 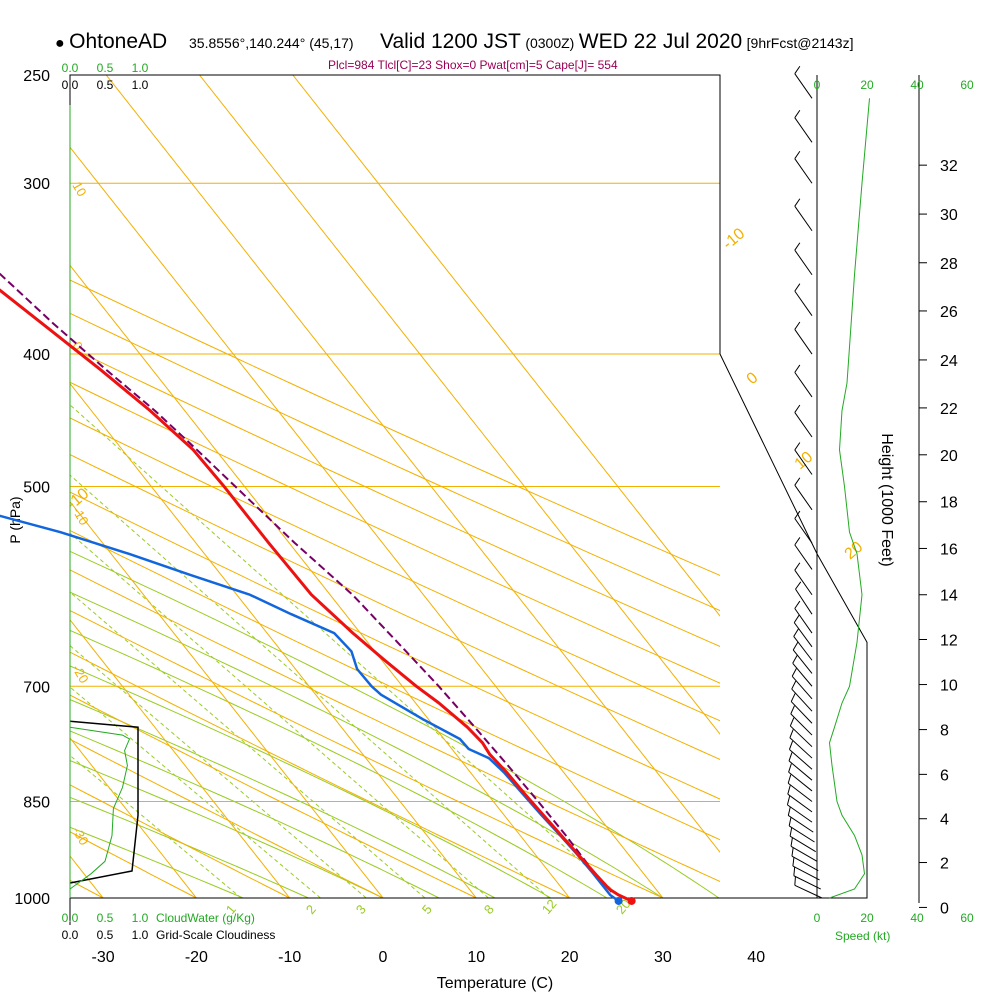 I want to click on mixing-ratio-label: 5, so click(x=427, y=909).